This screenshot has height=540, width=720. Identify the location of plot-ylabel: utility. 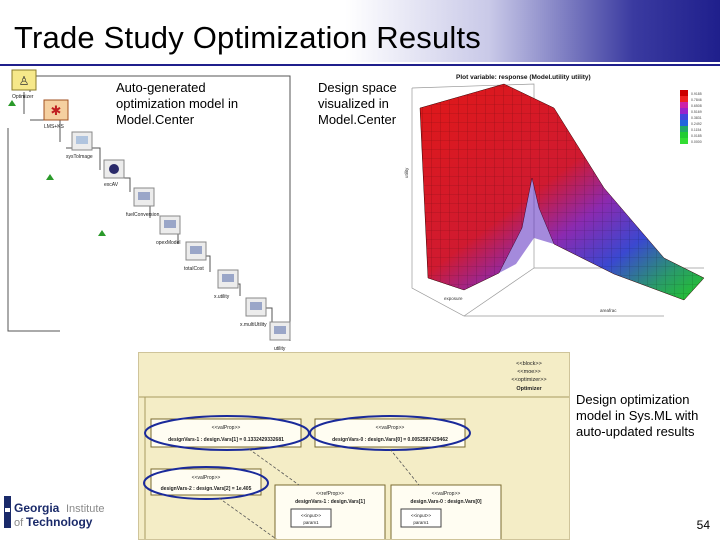
(406, 172).